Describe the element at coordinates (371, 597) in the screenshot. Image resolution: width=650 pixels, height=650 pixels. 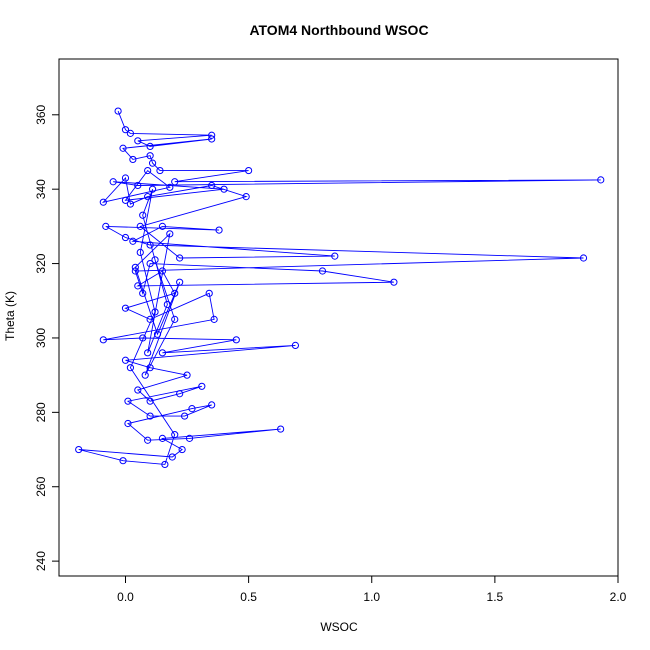
I see `x-tick-label: 1.0` at that location.